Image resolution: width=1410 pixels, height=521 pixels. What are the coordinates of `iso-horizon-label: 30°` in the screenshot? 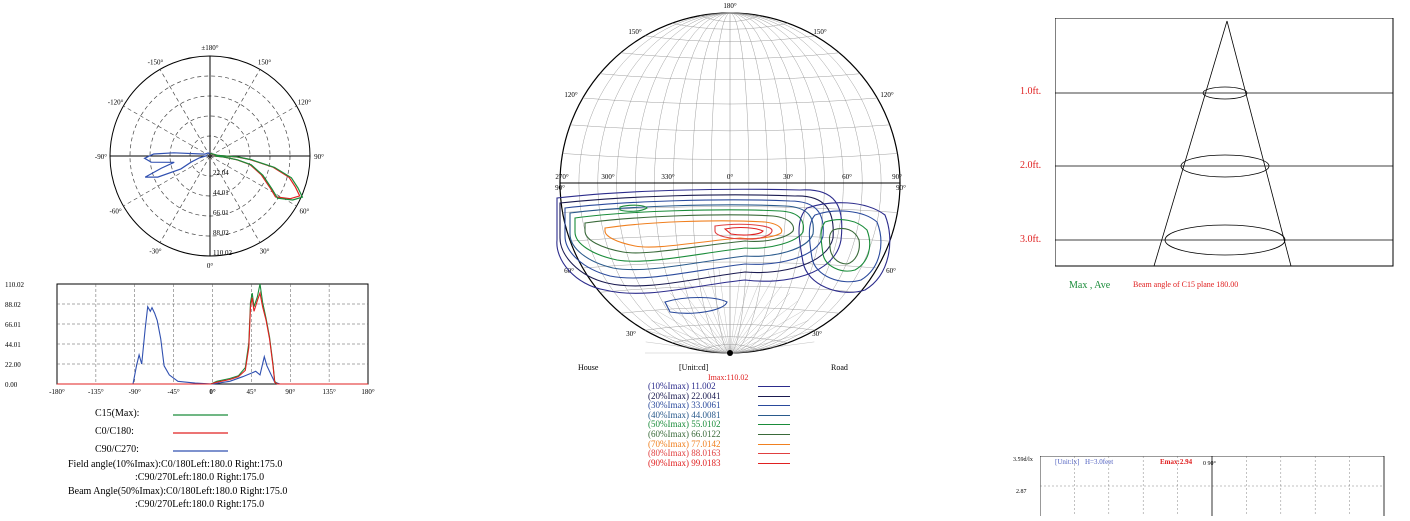 It's located at (788, 177).